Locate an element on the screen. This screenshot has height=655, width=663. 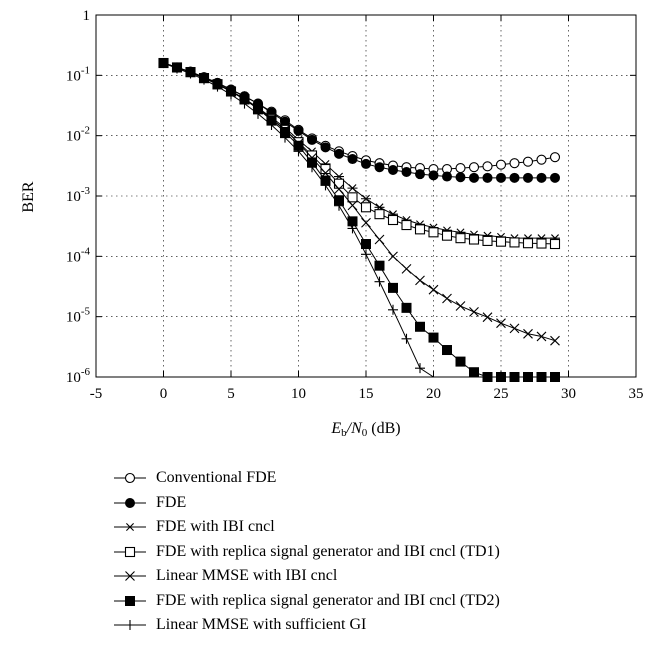
y-axis-label: BER is located at coordinates (28, 196).